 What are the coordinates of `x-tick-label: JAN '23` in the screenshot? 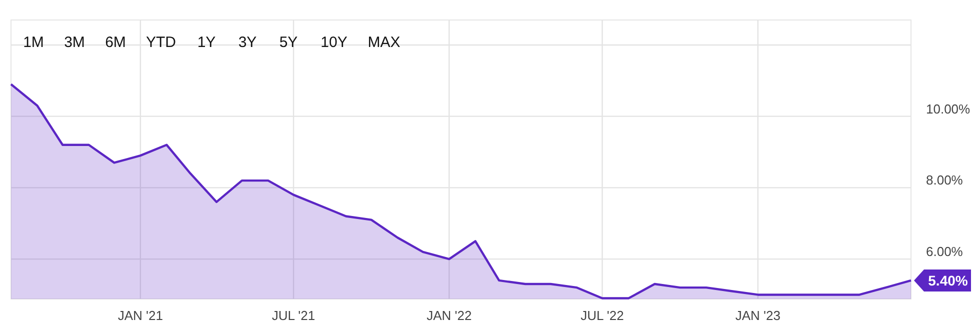 It's located at (757, 315).